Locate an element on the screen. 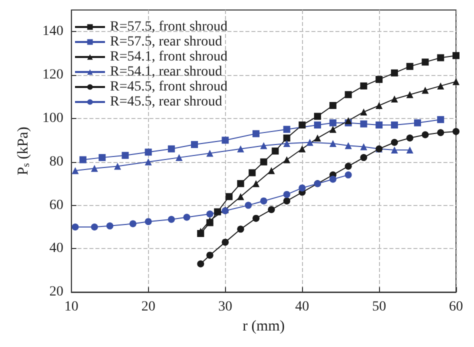  x-tick-label: 30 is located at coordinates (225, 307).